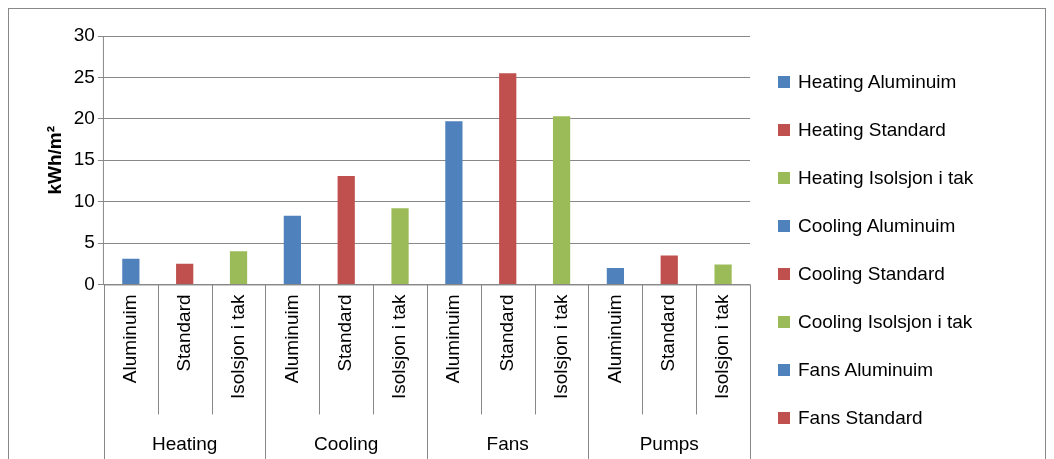  I want to click on legend-label: Fans Standard, so click(860, 418).